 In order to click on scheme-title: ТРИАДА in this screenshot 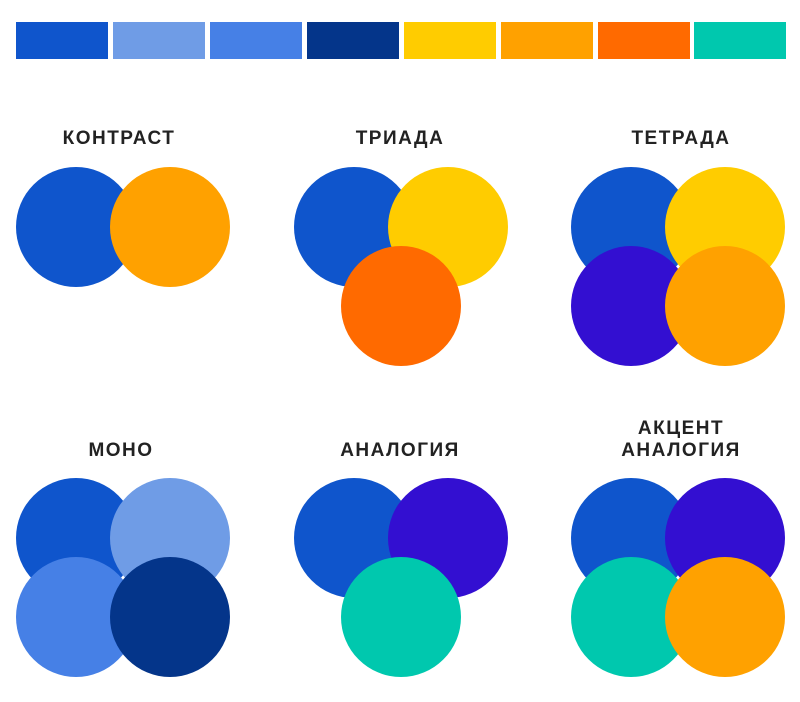, I will do `click(400, 139)`.